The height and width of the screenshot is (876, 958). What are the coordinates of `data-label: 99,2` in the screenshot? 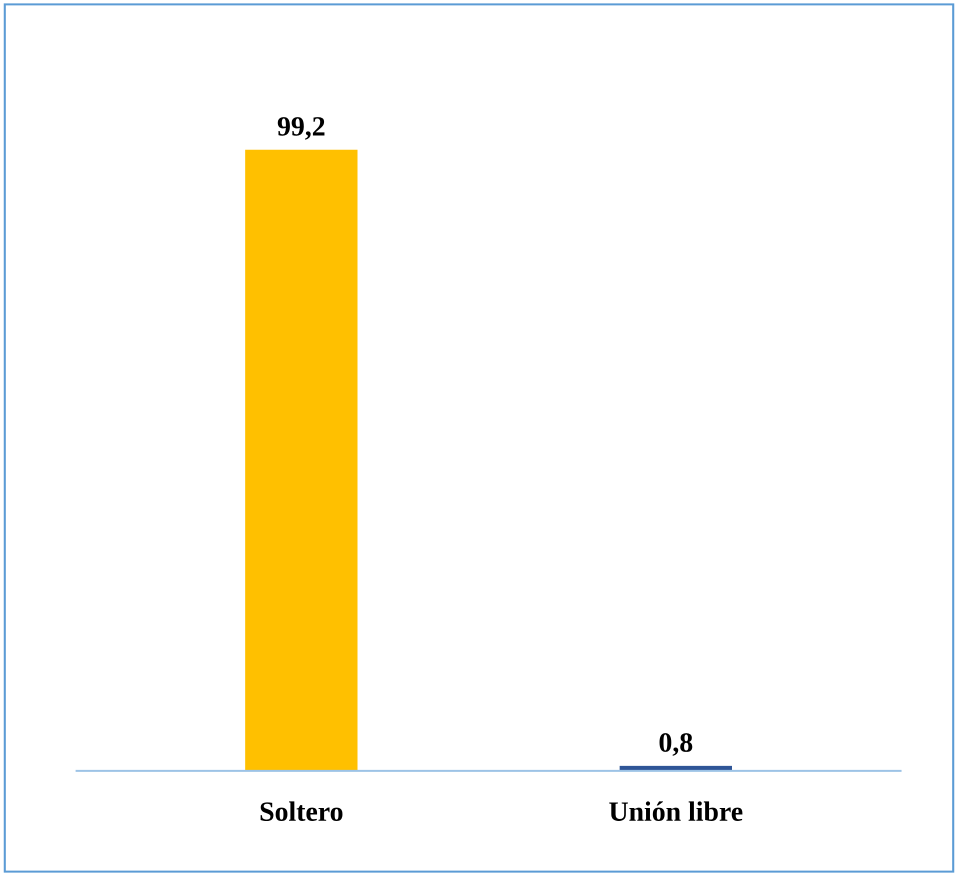 It's located at (301, 128).